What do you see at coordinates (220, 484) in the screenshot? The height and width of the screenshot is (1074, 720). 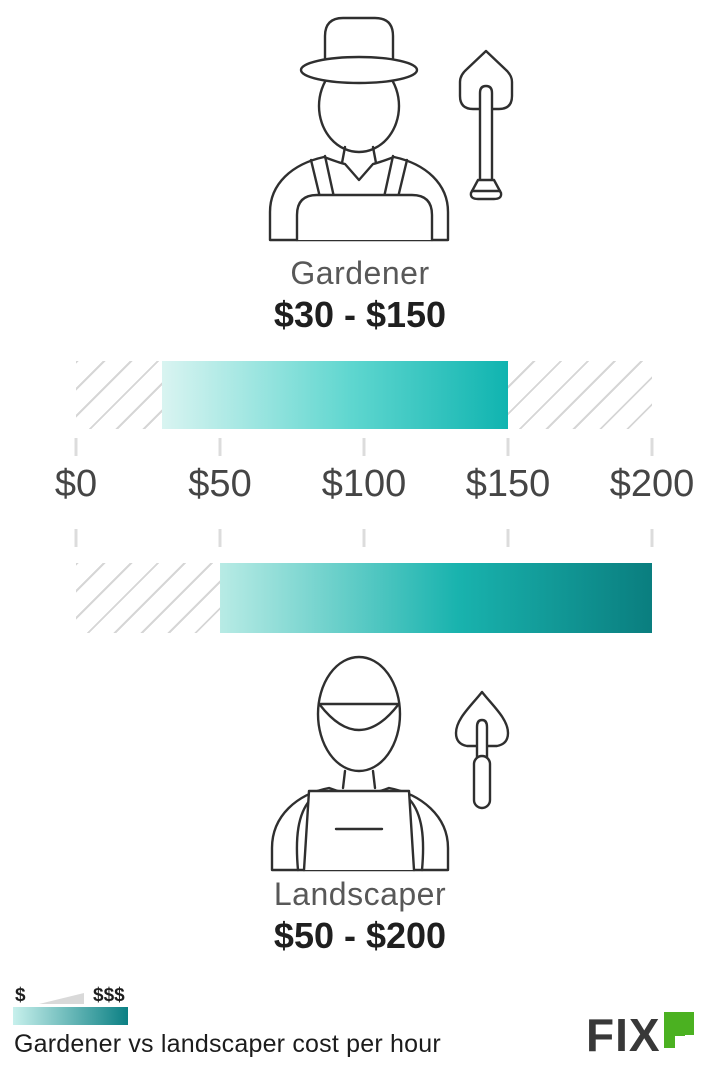 I see `axis-label-50: $50` at bounding box center [220, 484].